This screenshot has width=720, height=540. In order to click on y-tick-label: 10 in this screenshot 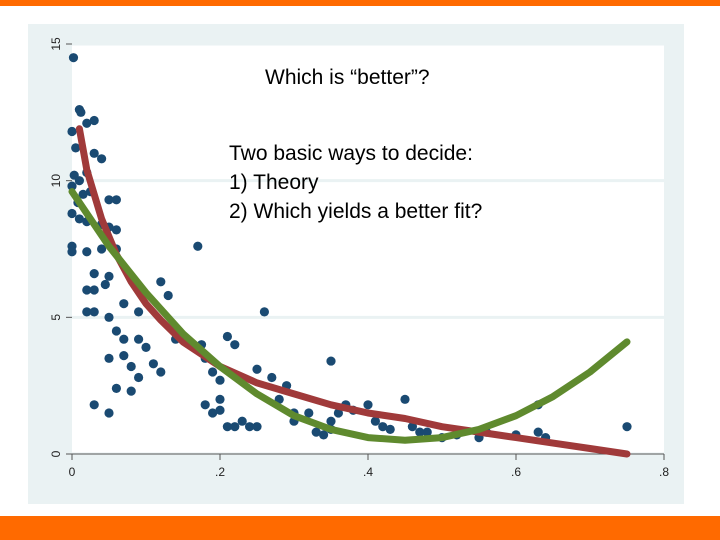, I will do `click(56, 181)`.